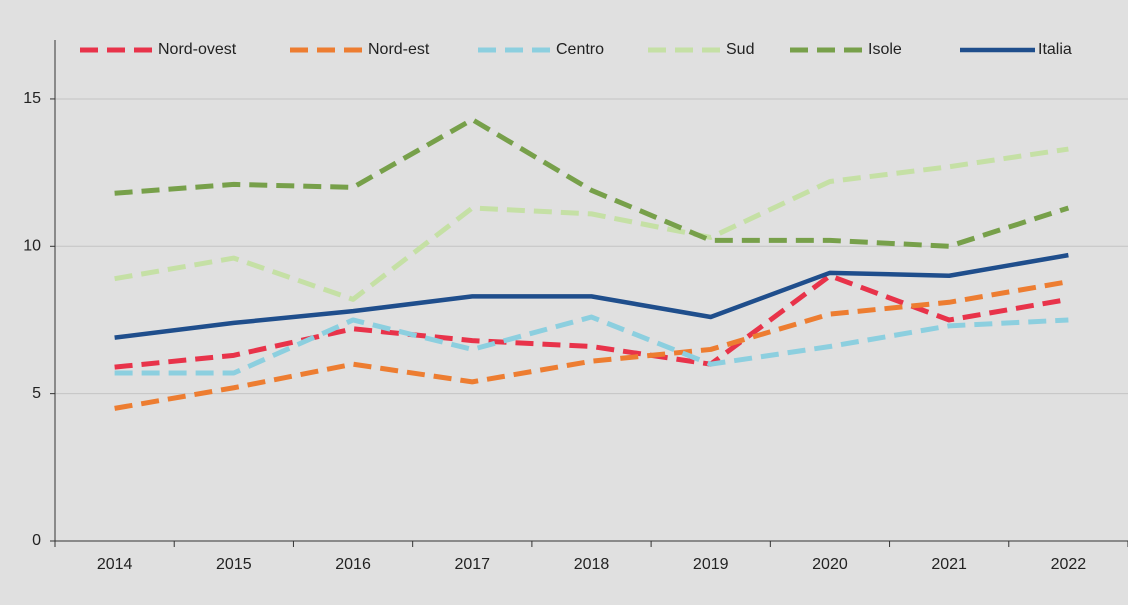  I want to click on x-tick-label: 2014, so click(115, 564).